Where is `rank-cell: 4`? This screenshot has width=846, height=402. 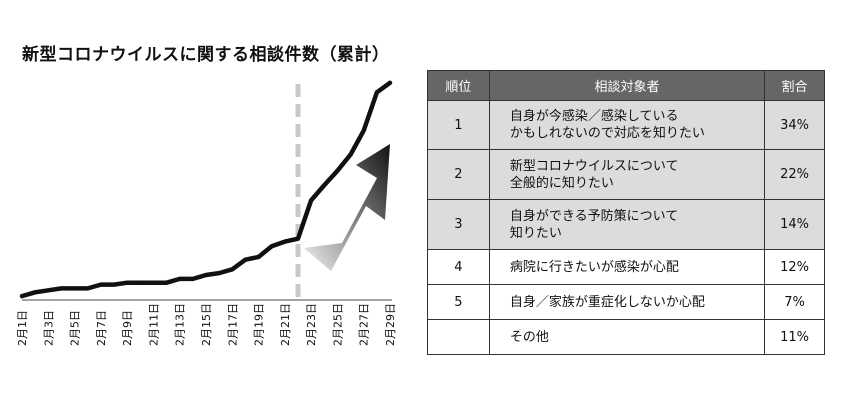 rank-cell: 4 is located at coordinates (458, 267).